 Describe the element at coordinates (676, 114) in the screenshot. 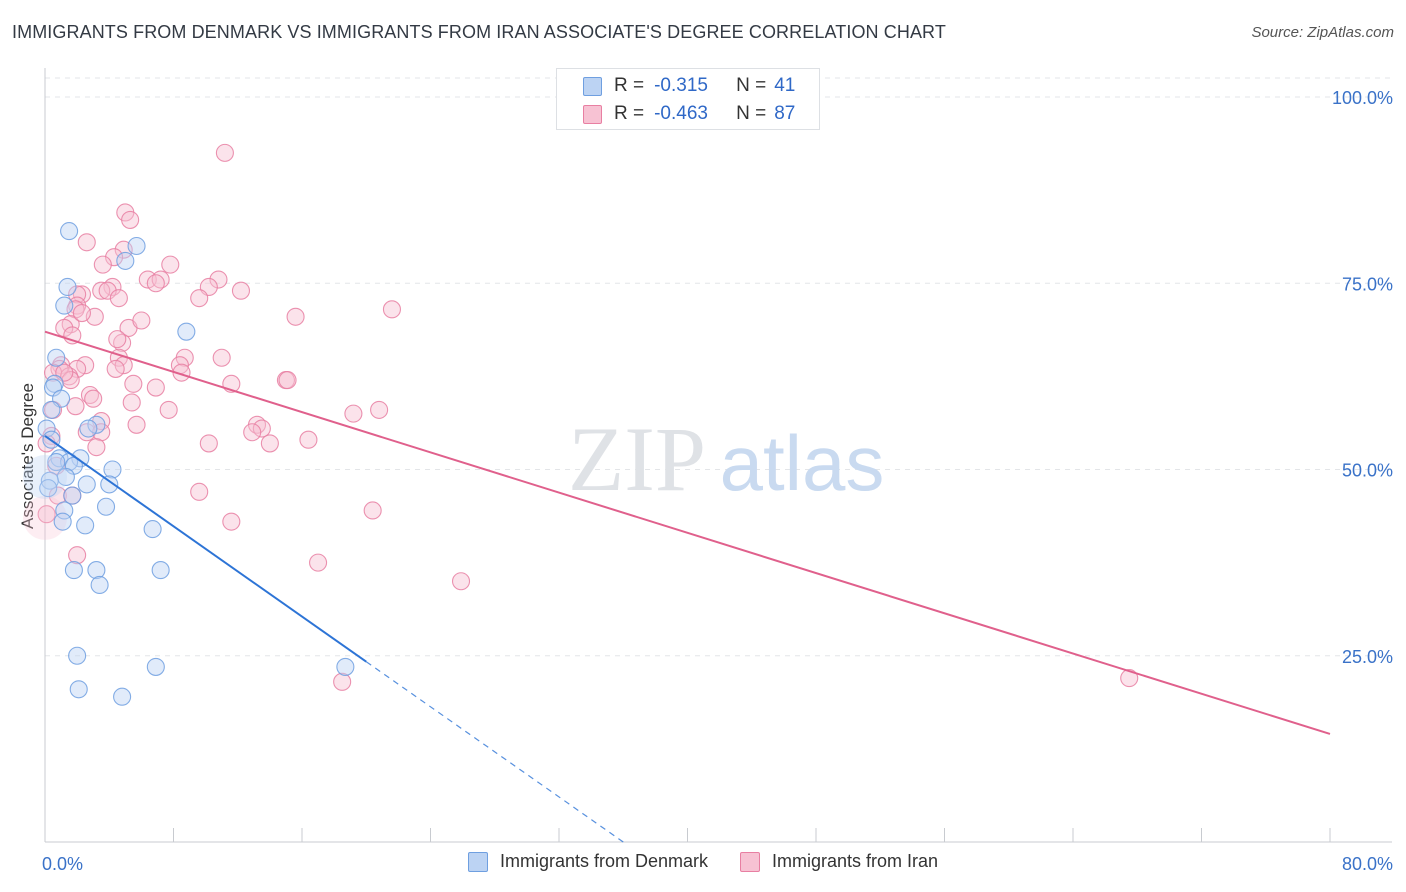

I see `stats-row-iran: R = -0.463 N = 87` at that location.